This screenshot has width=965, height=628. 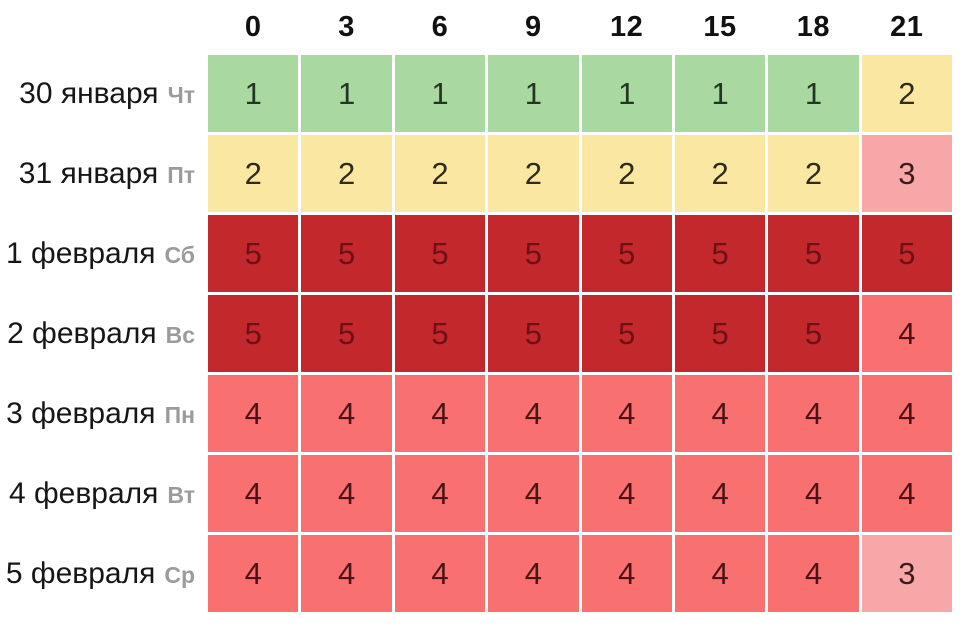 I want to click on table-row: 31 января Пт 2 2 2 2 2 2 2 3, so click(x=476, y=173).